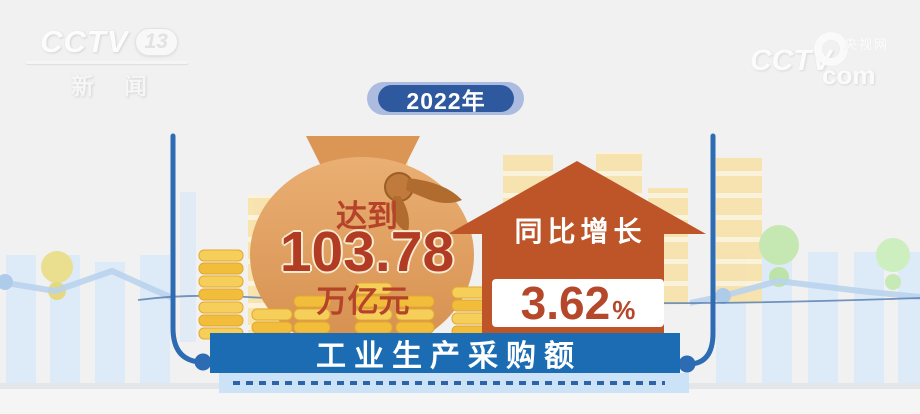  What do you see at coordinates (831, 49) in the screenshot?
I see `cctv-com-ring-icon` at bounding box center [831, 49].